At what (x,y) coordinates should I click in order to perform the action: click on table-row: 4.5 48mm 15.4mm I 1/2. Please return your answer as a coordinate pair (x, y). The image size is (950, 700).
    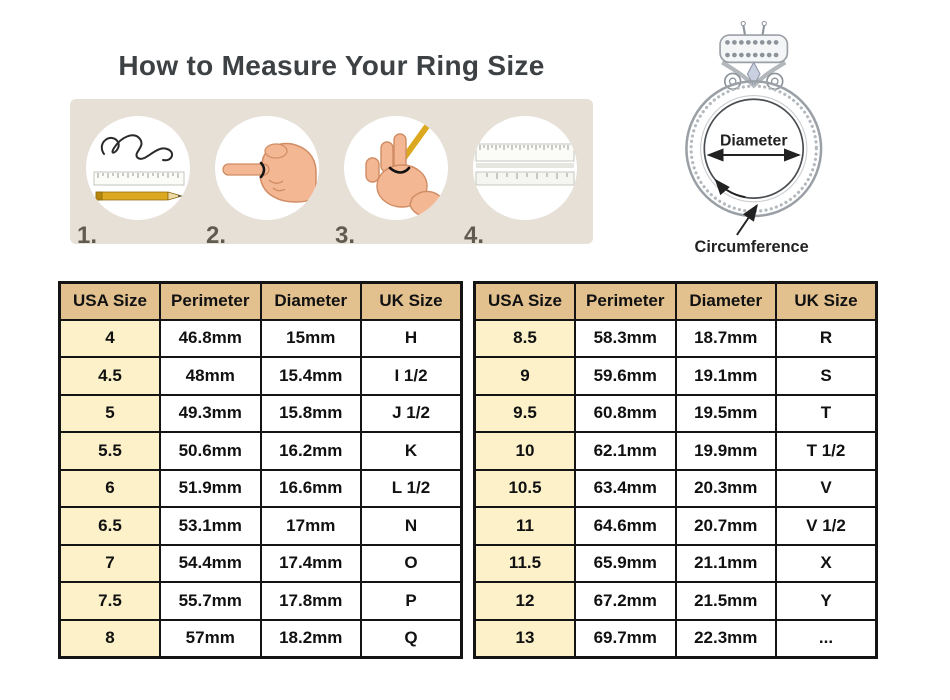
    Looking at the image, I should click on (260, 376).